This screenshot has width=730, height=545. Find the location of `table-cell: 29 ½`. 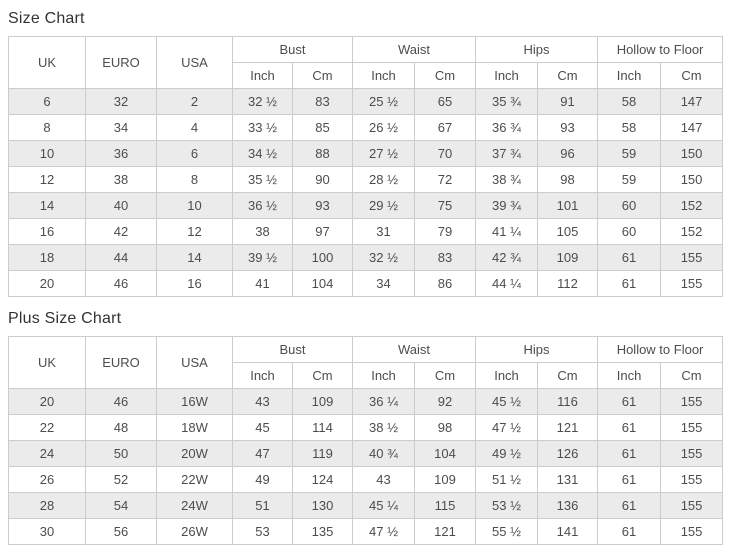

table-cell: 29 ½ is located at coordinates (384, 205).